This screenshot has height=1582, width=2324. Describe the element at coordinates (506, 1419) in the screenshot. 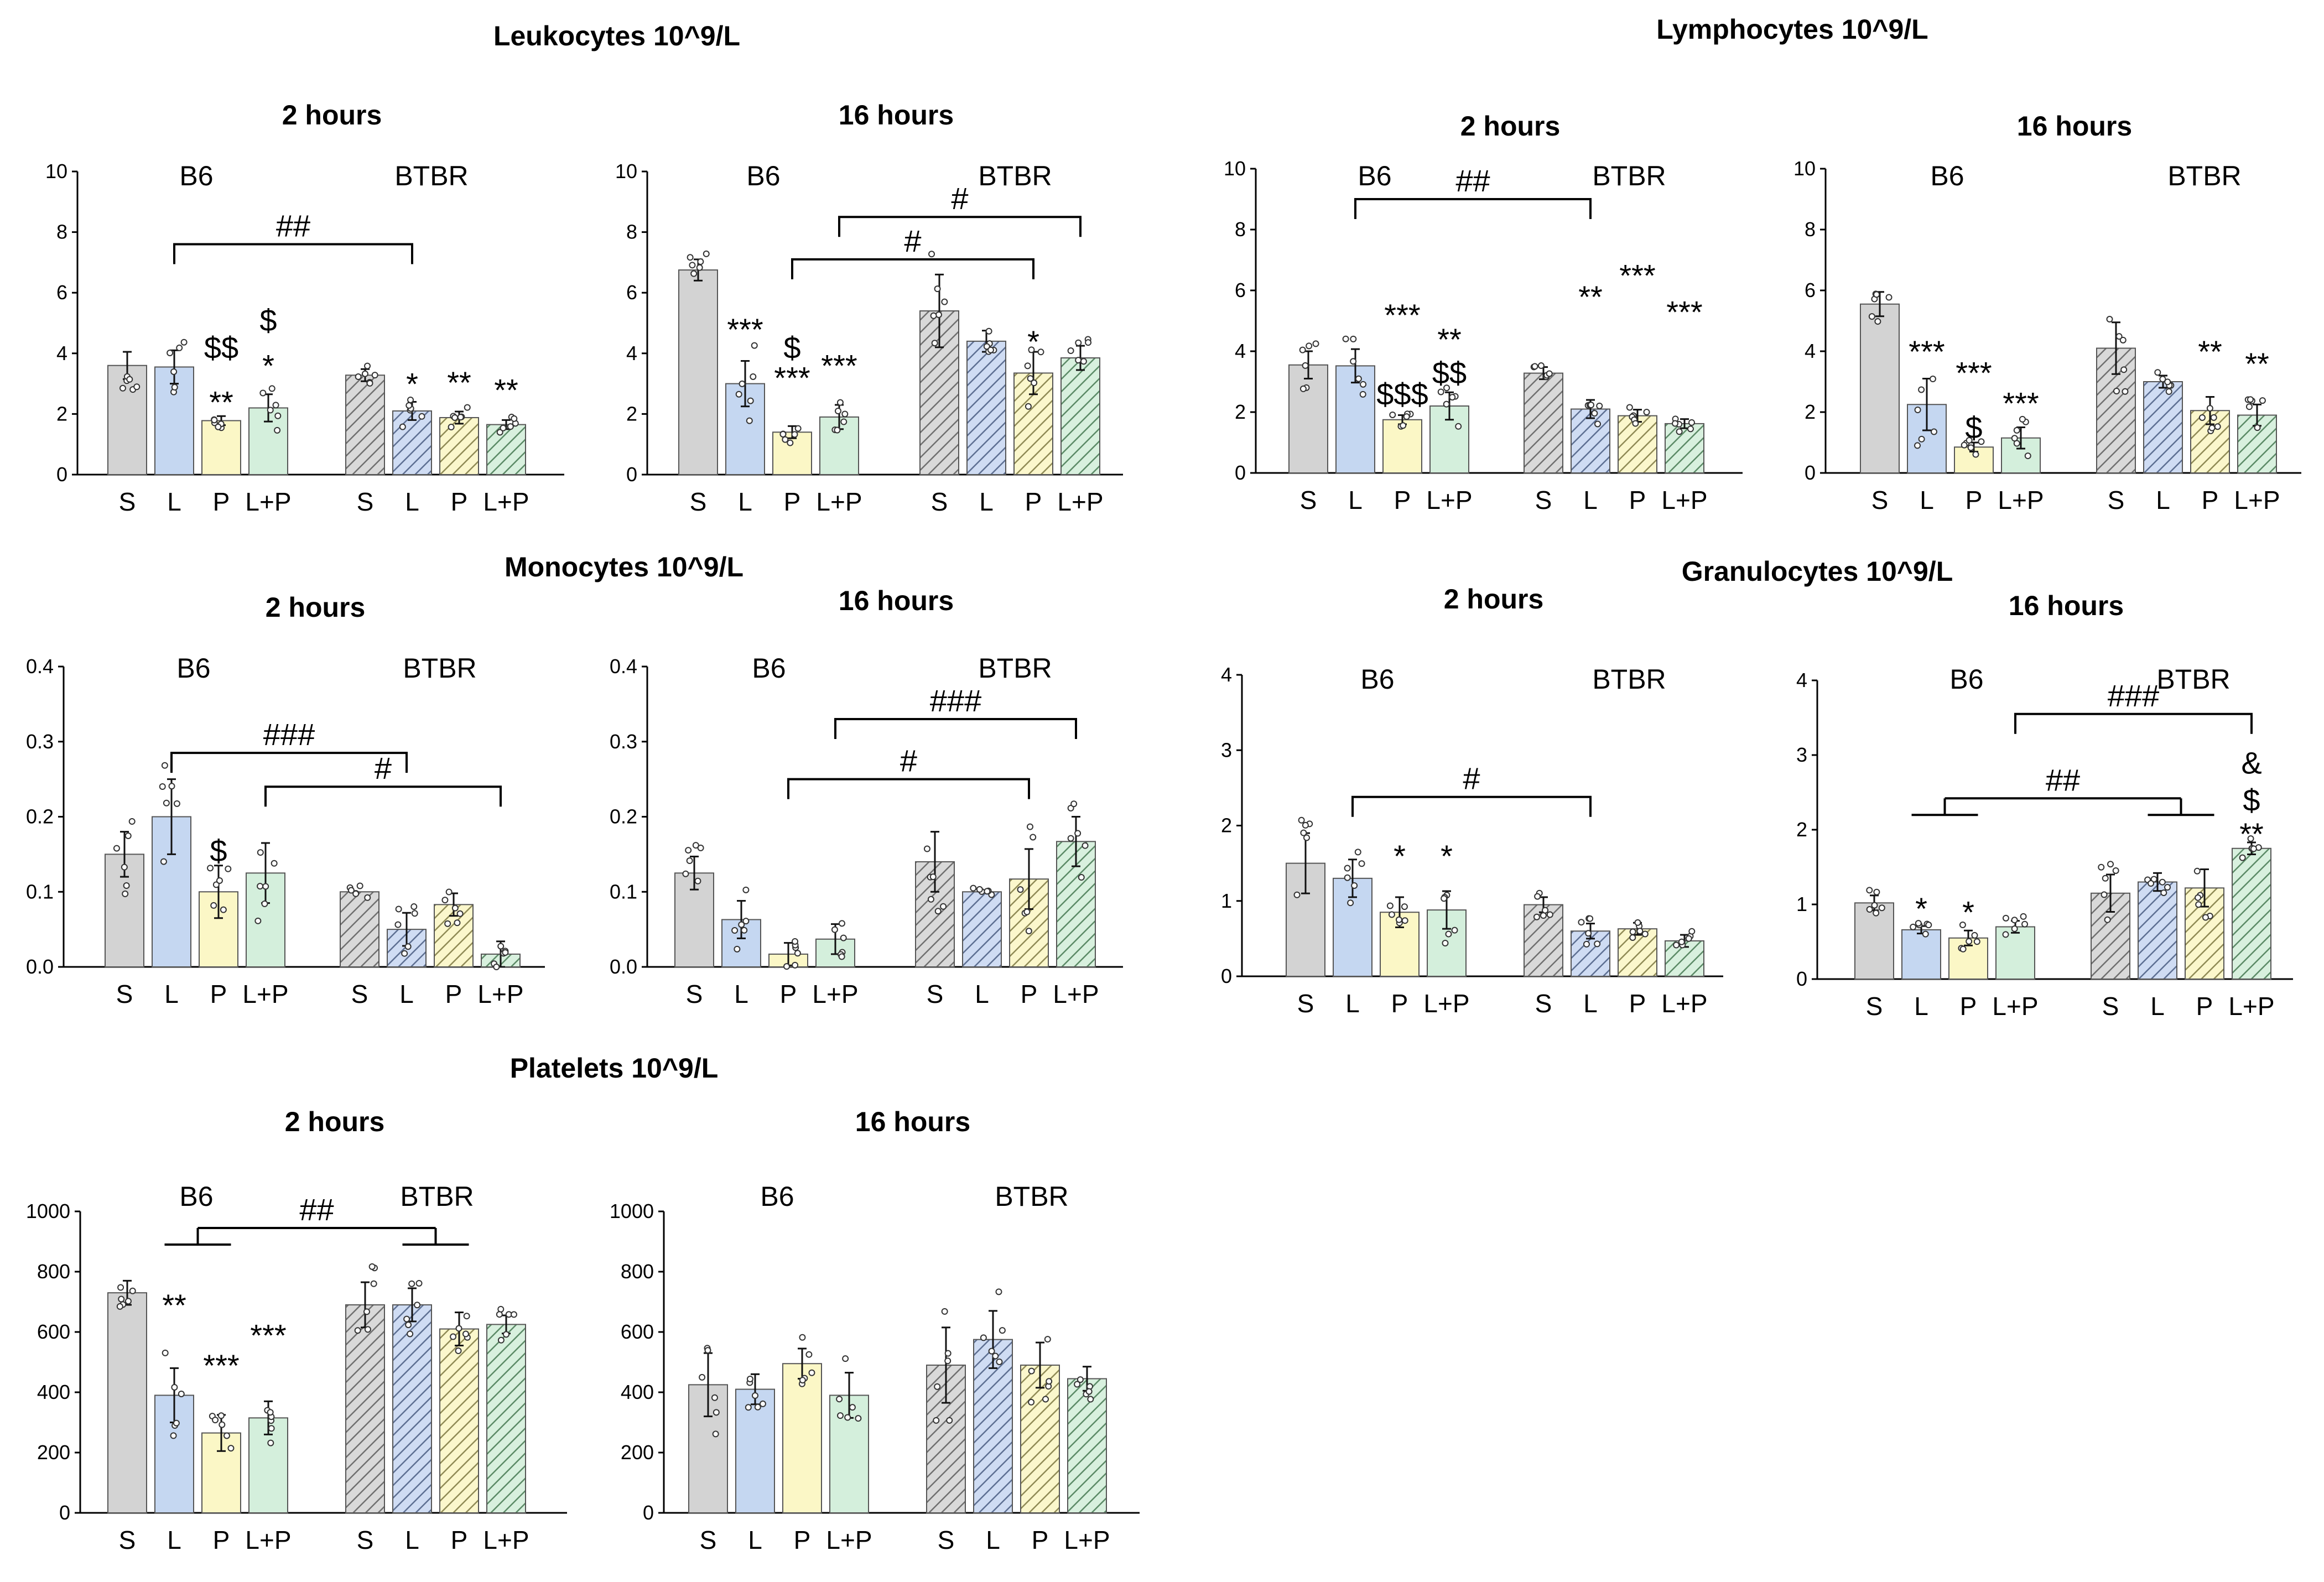

I see `bar-btbr-lpp` at that location.